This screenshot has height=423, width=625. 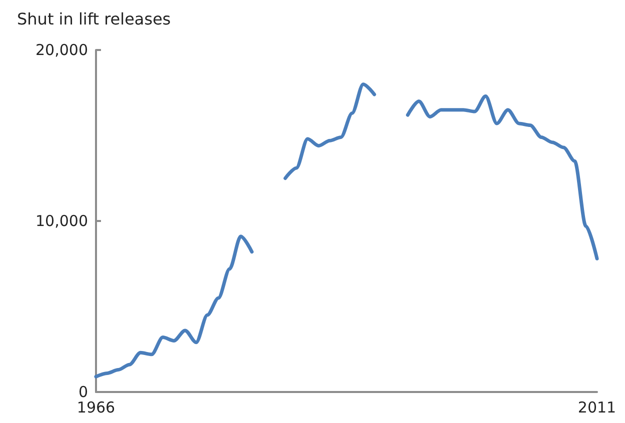 What do you see at coordinates (83, 392) in the screenshot?
I see `y-tick-label: 0` at bounding box center [83, 392].